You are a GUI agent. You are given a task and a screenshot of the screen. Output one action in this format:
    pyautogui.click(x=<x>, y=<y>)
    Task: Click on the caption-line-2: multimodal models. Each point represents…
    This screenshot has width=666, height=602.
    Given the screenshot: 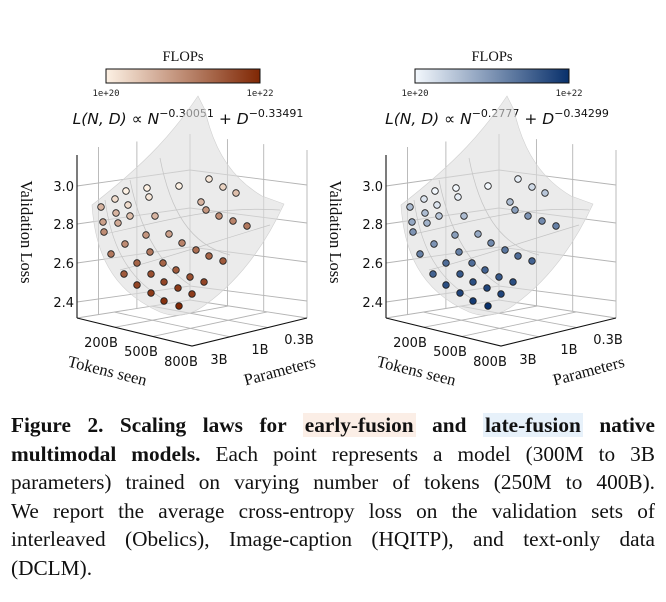 What is the action you would take?
    pyautogui.click(x=333, y=454)
    